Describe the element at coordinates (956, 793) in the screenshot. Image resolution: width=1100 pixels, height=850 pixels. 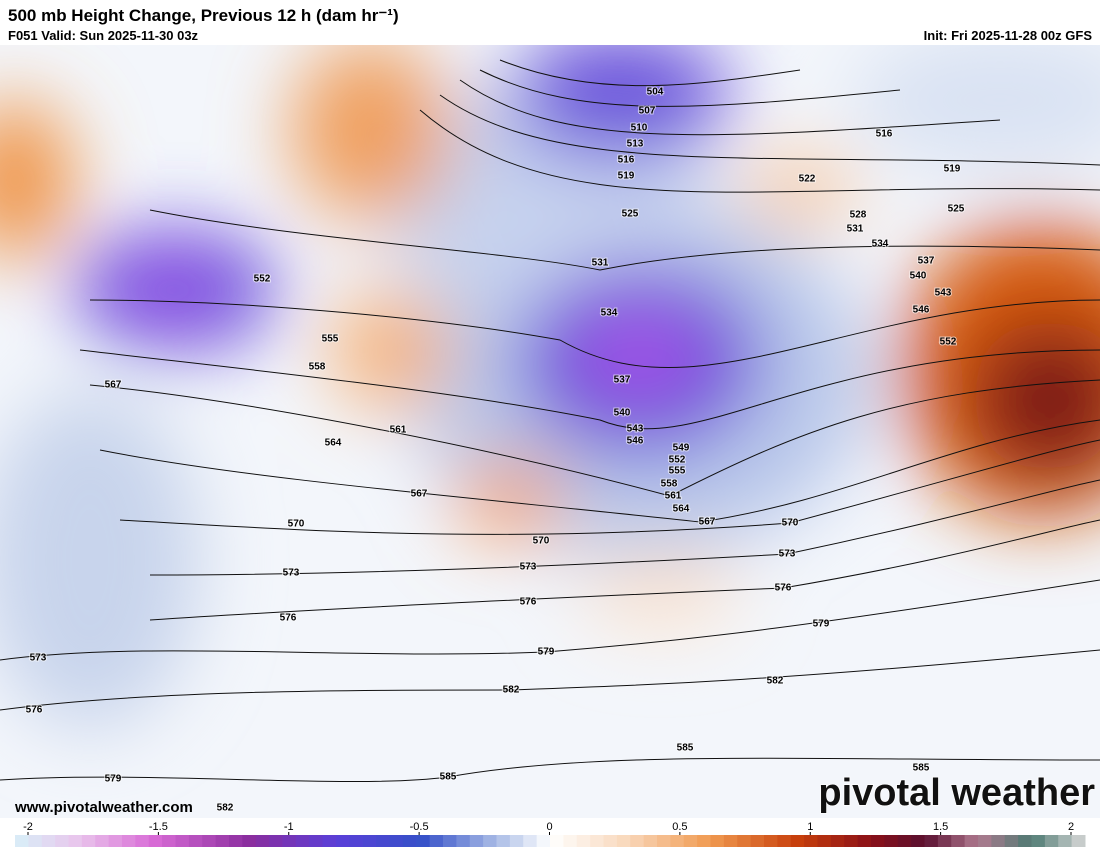
I see `brand-watermark: pivotal weather` at that location.